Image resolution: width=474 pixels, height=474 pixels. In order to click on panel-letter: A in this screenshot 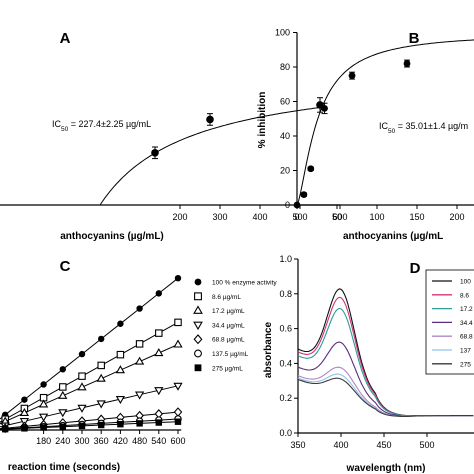, I will do `click(65, 38)`.